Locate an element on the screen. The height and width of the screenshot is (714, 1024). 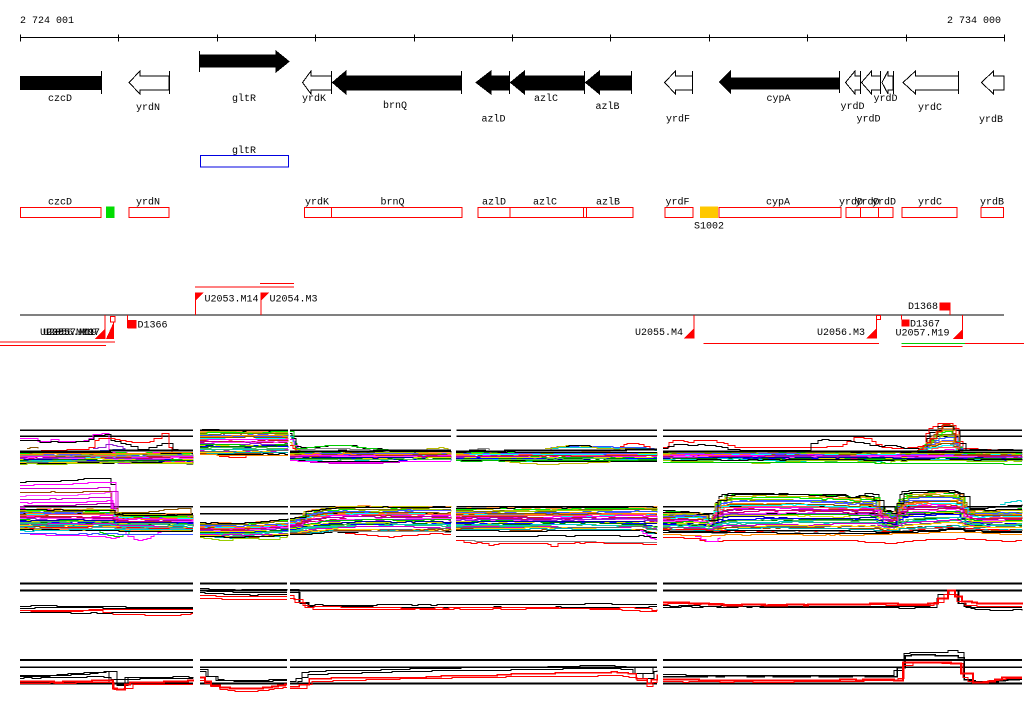
svg-text: U2055.M19 is located at coordinates (67, 333).